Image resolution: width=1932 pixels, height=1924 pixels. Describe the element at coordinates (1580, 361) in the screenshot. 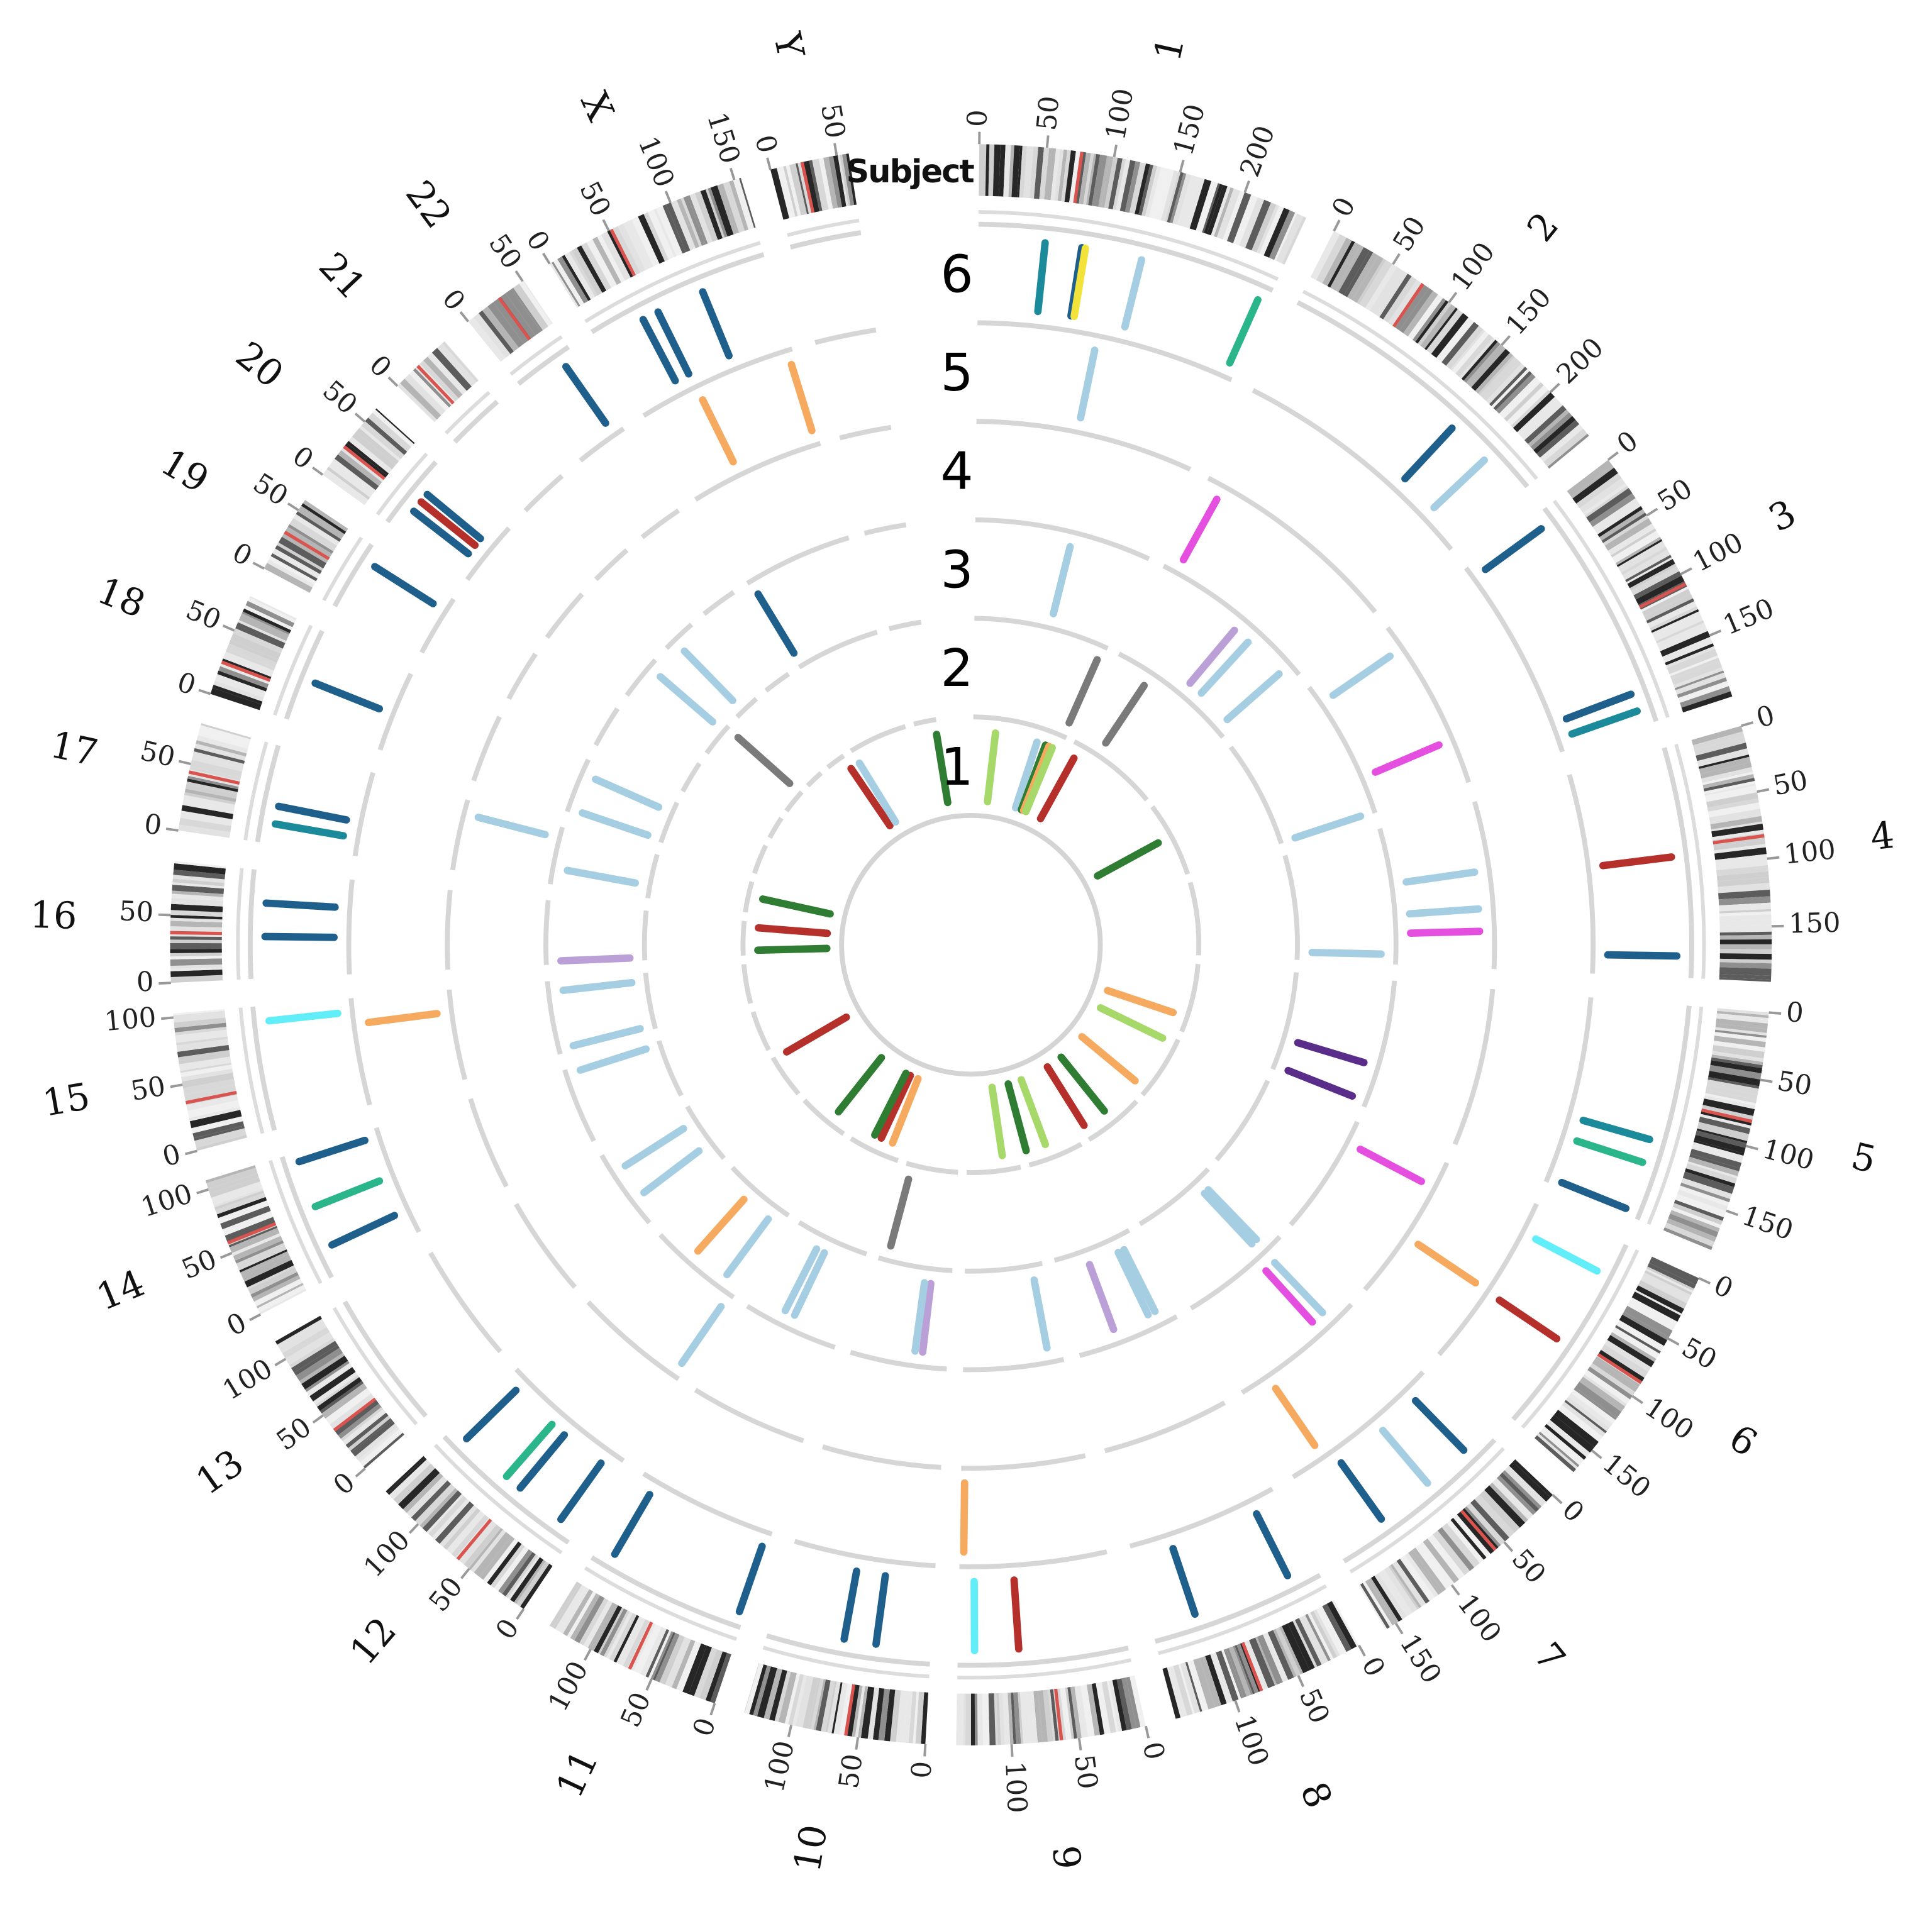

I see `tick-label: 200` at that location.